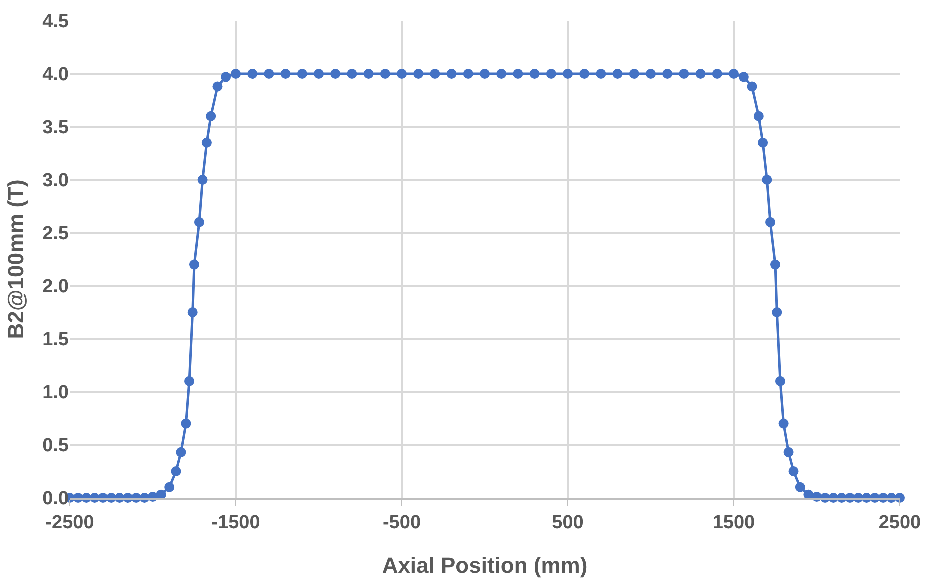  What do you see at coordinates (485, 565) in the screenshot?
I see `x-axis-title: Axial Position (mm)` at bounding box center [485, 565].